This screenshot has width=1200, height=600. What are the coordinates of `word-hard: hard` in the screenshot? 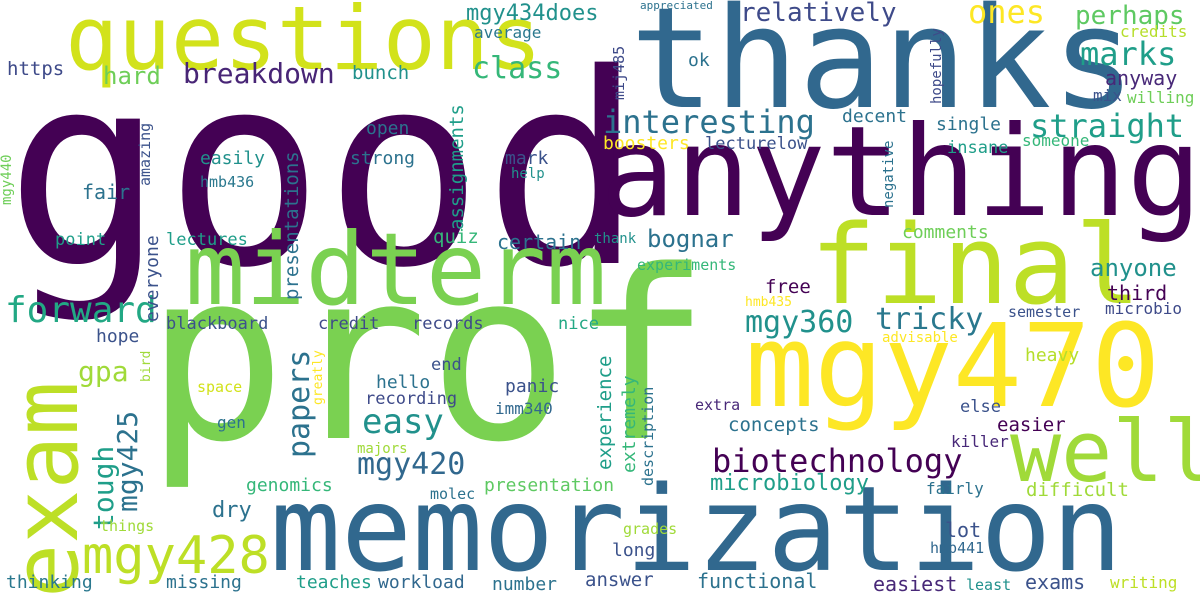 It's located at (132, 76).